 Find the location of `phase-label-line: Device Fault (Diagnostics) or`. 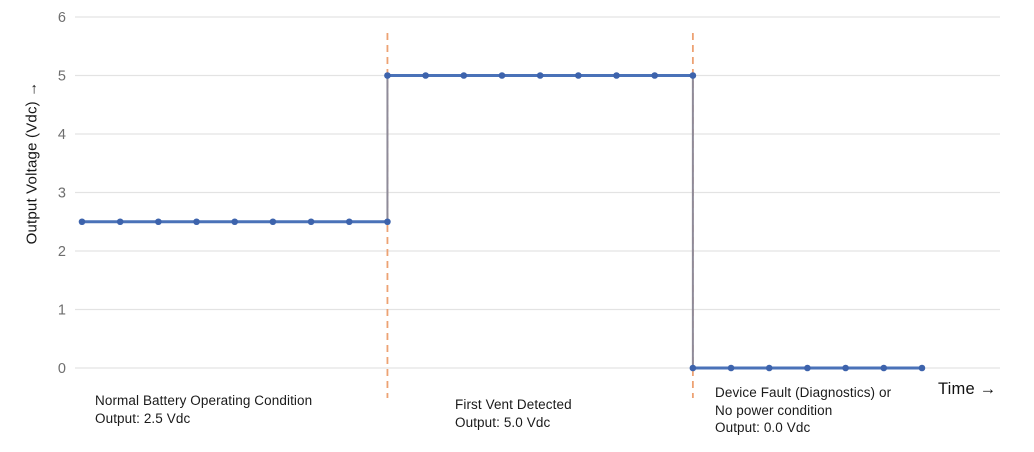

phase-label-line: Device Fault (Diagnostics) or is located at coordinates (803, 392).